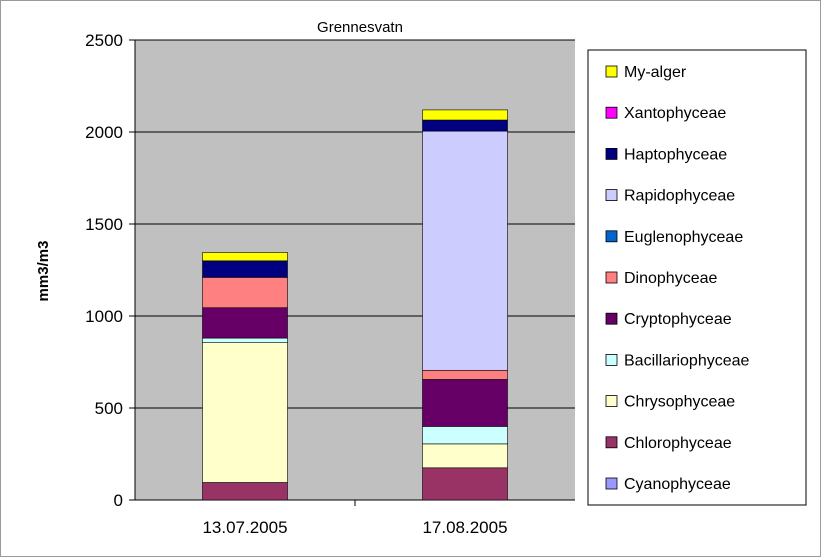 This screenshot has width=821, height=557. What do you see at coordinates (675, 154) in the screenshot?
I see `legend-label: Haptophyceae` at bounding box center [675, 154].